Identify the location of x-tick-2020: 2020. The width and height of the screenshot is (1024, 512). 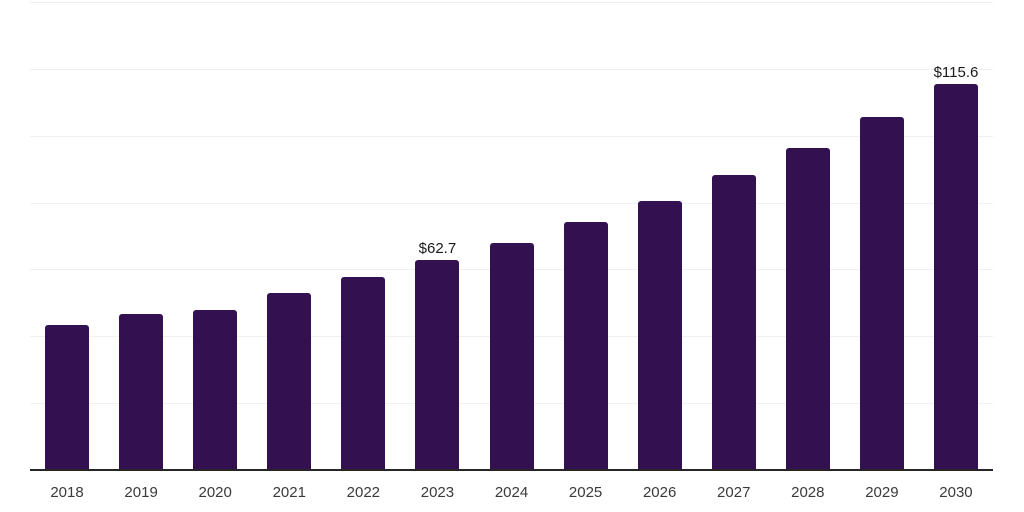
(215, 492).